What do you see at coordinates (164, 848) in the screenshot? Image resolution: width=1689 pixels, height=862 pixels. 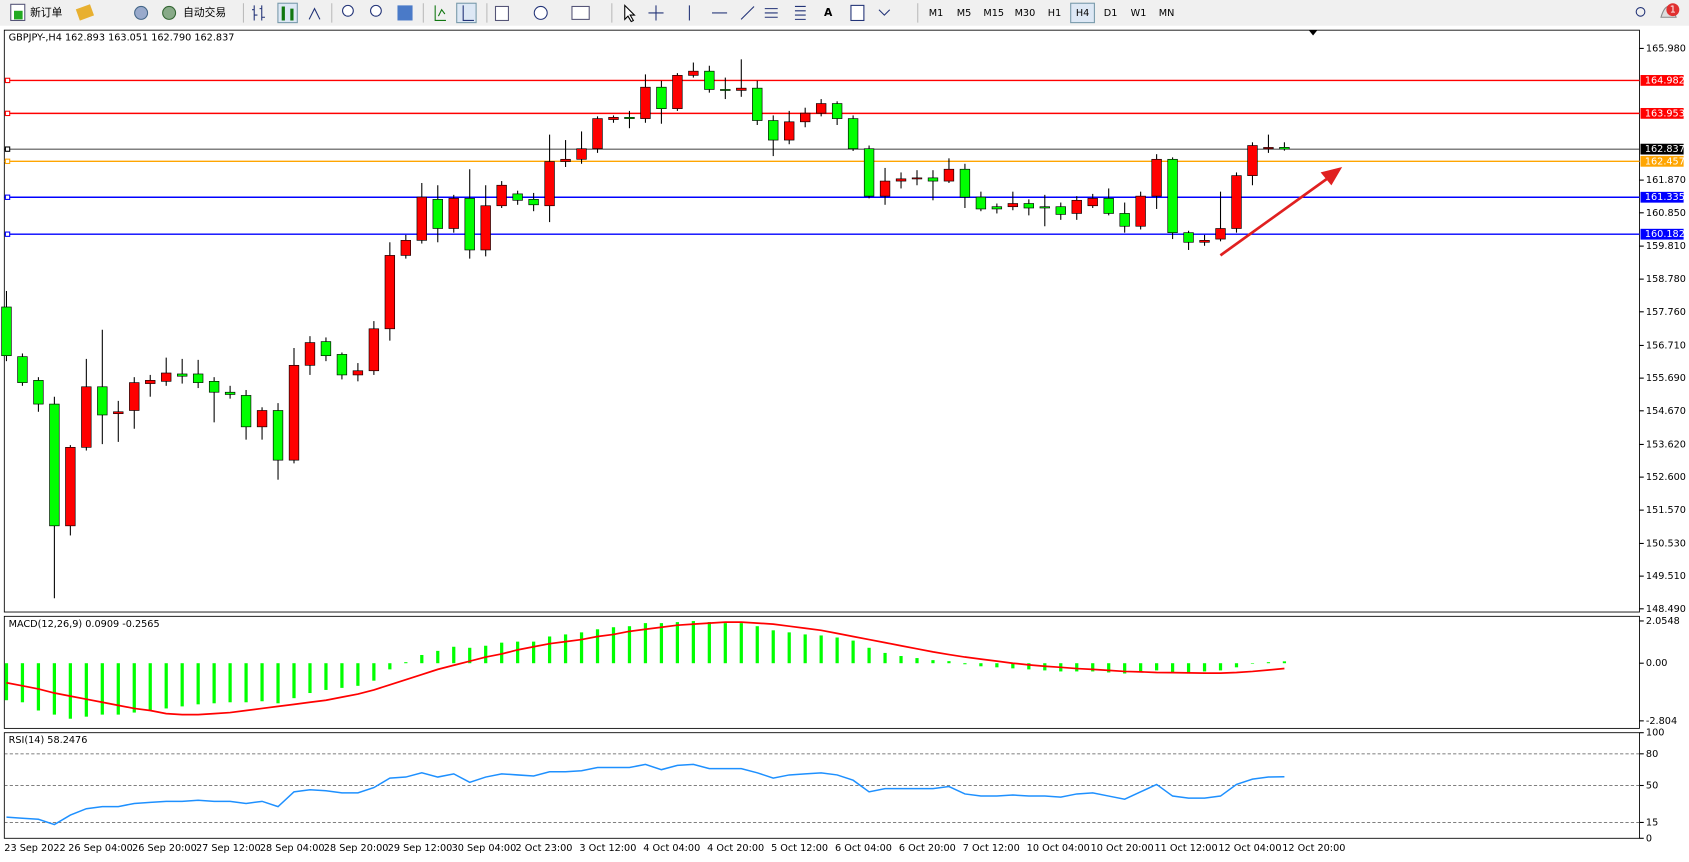 I see `x-tick-label: 26 Sep 20:00` at bounding box center [164, 848].